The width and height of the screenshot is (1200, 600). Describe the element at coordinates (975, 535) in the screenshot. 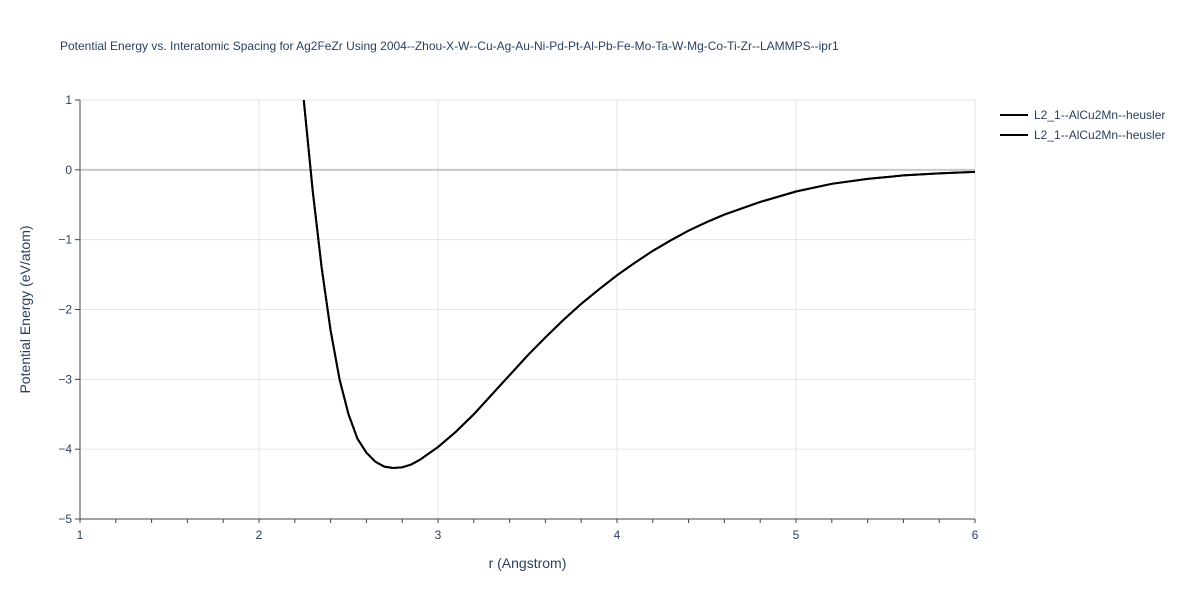

I see `x-tick-label: 6` at that location.